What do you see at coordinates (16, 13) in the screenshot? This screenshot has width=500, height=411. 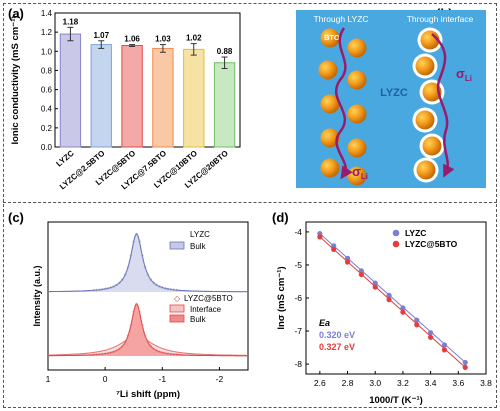 I see `panel-label-a: (a)` at bounding box center [16, 13].